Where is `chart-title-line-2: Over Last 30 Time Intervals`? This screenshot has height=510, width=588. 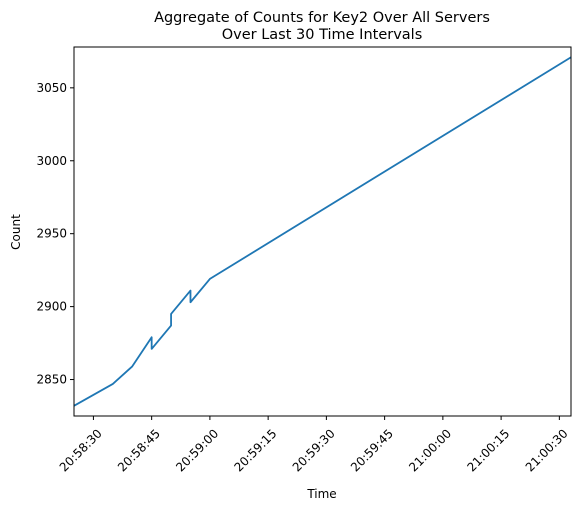 chart-title-line-2: Over Last 30 Time Intervals is located at coordinates (322, 35).